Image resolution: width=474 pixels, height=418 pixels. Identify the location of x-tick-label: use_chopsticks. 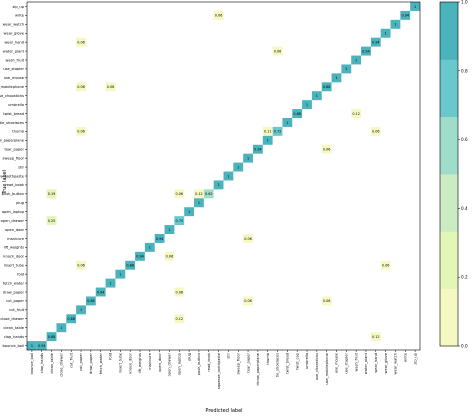
(317, 366).